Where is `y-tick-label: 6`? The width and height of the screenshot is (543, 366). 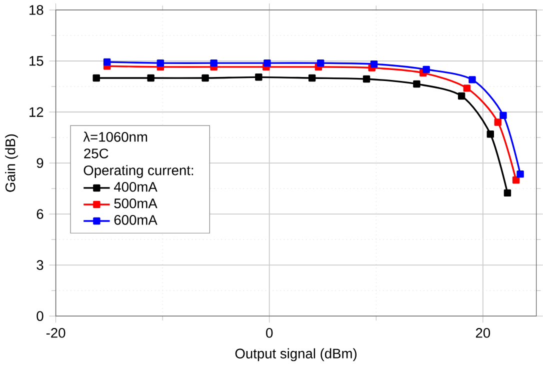
y-tick-label: 6 is located at coordinates (40, 214).